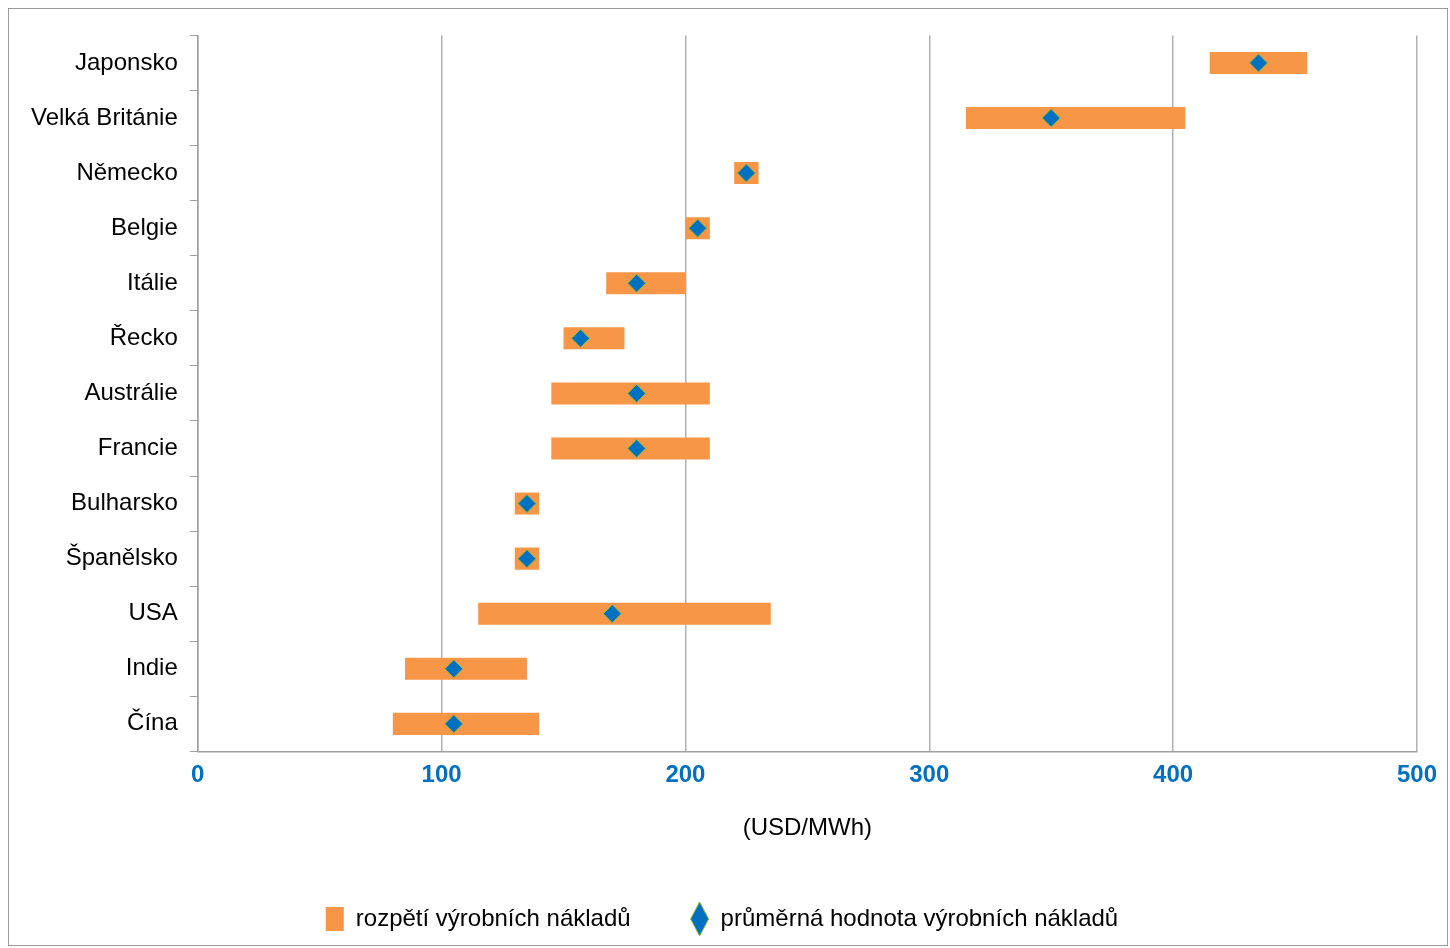  What do you see at coordinates (153, 722) in the screenshot?
I see `y-tick-label: Čína` at bounding box center [153, 722].